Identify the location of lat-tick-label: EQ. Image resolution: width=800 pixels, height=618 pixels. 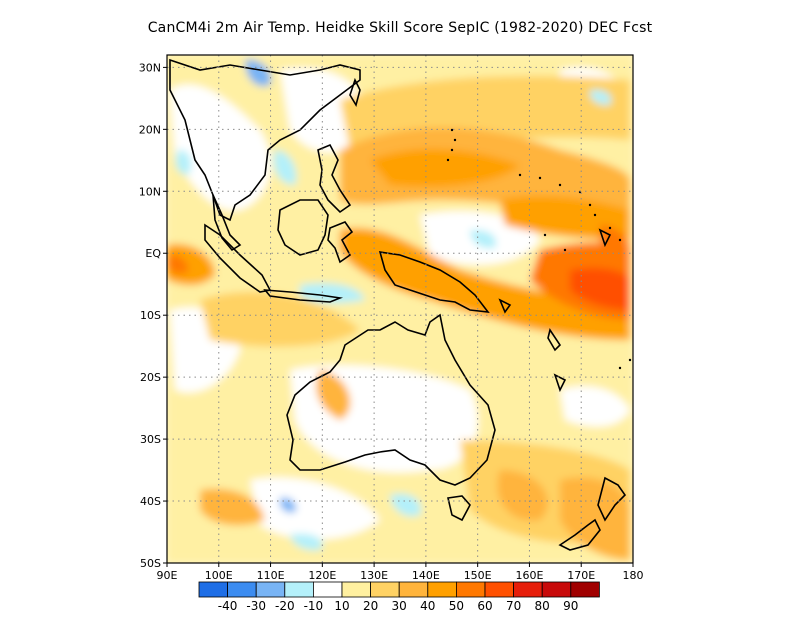
(153, 253).